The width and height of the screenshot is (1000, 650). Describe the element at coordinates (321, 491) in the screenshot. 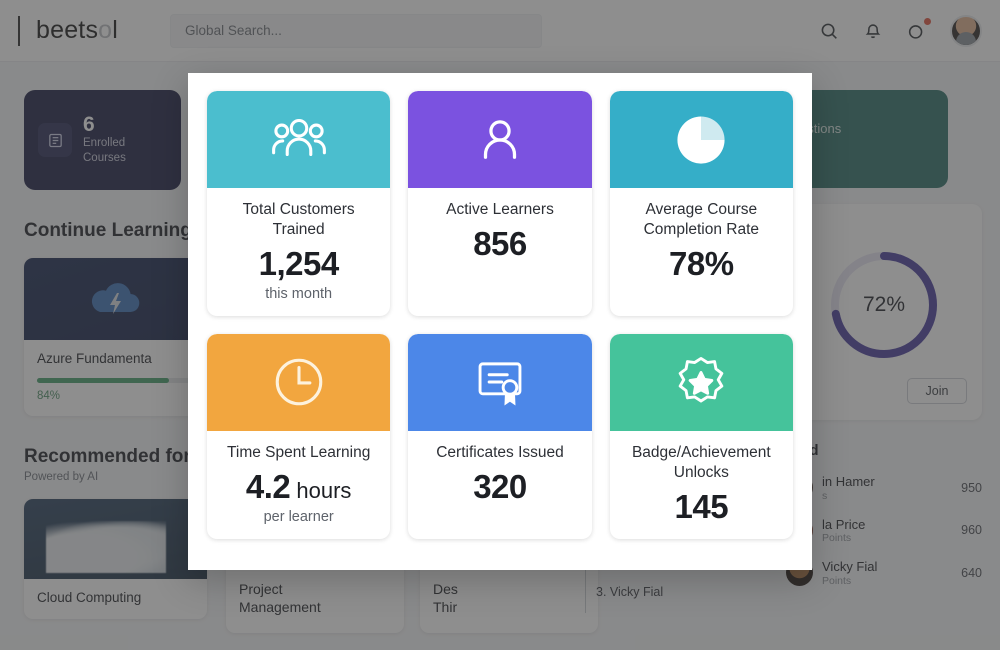

I see `stat-unit: hours` at that location.